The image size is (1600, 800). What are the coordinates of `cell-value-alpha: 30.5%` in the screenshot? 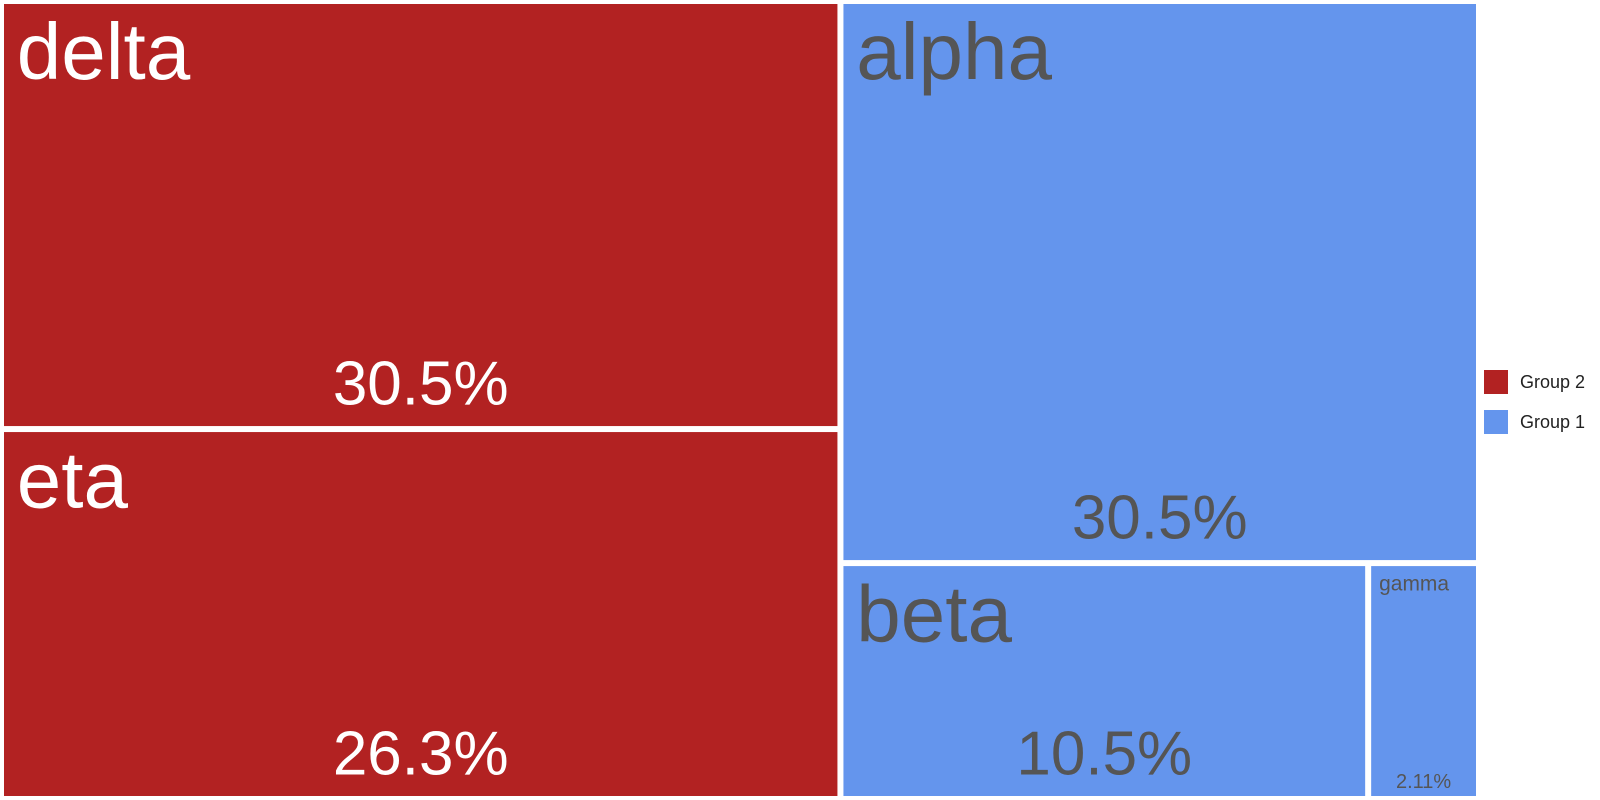 It's located at (1160, 517).